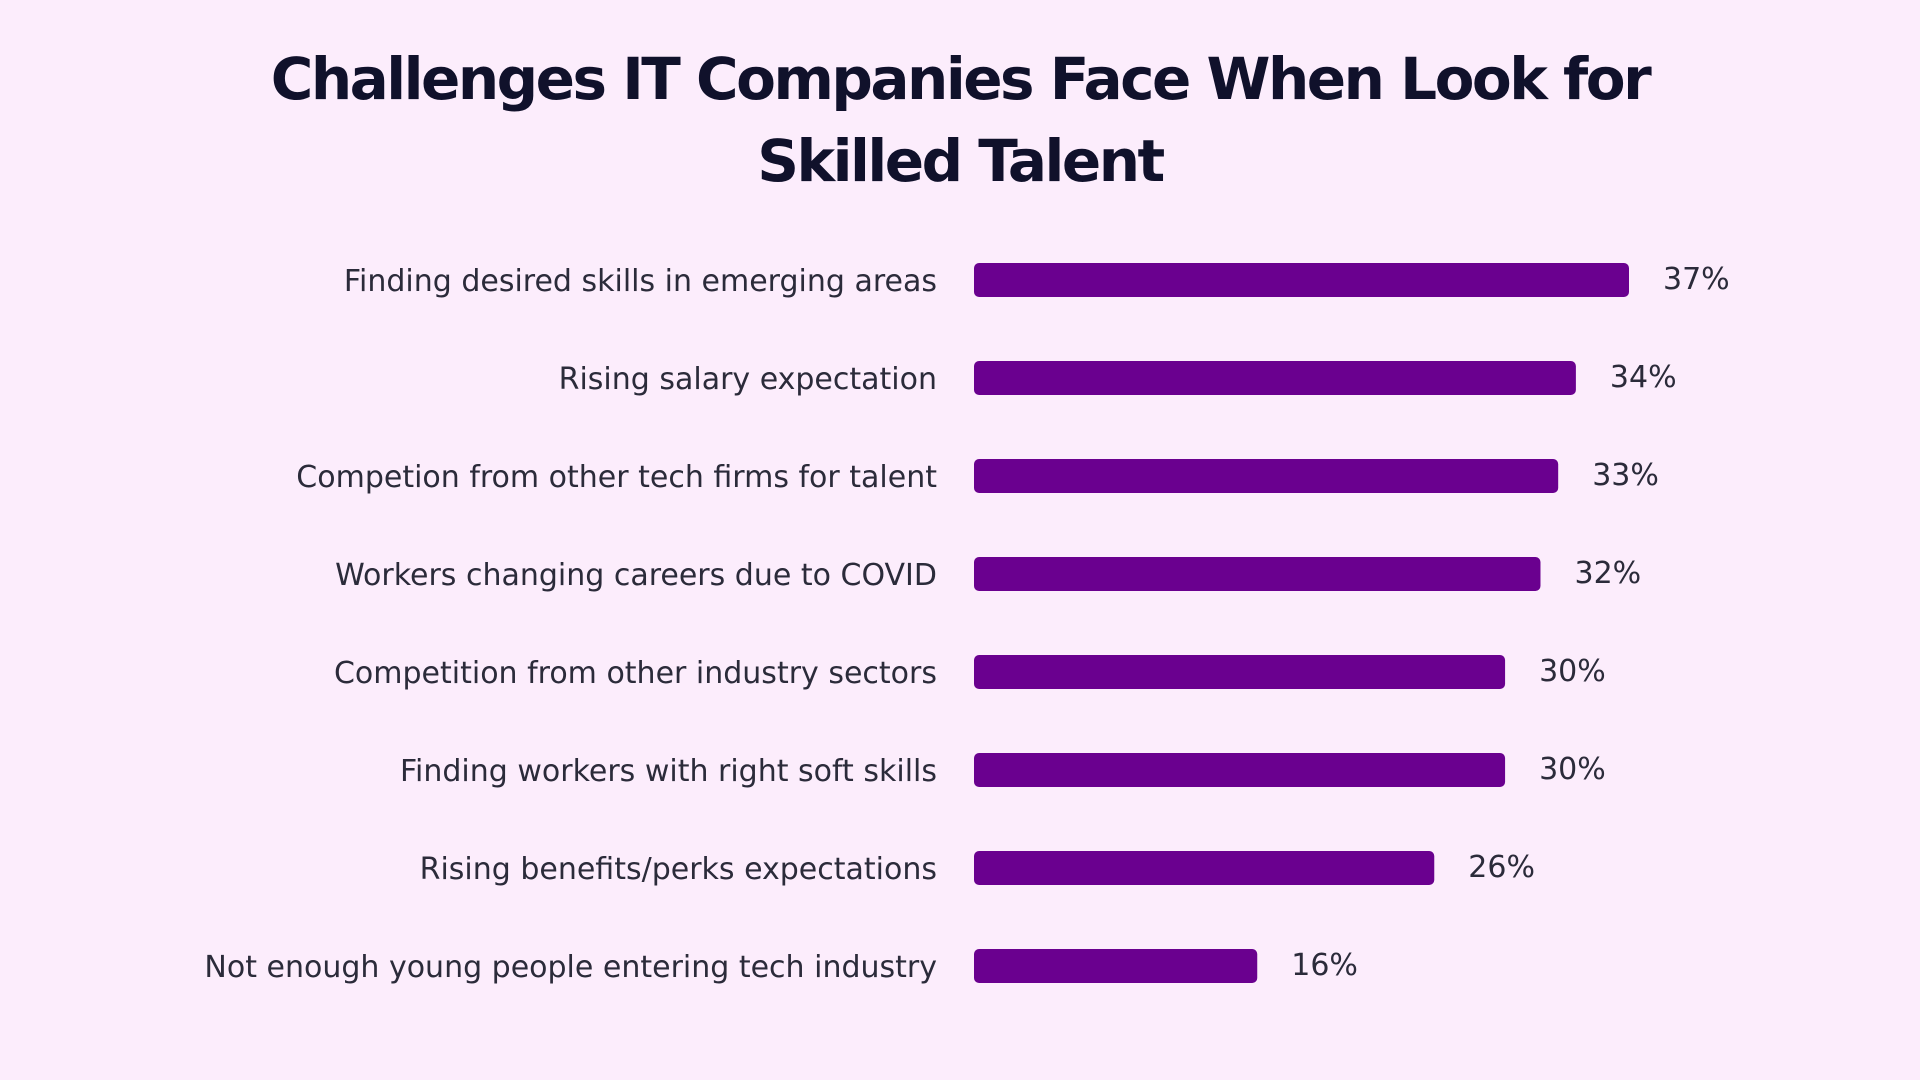 This screenshot has height=1080, width=1920. Describe the element at coordinates (635, 673) in the screenshot. I see `category-label: Competition from other industry sectors` at that location.